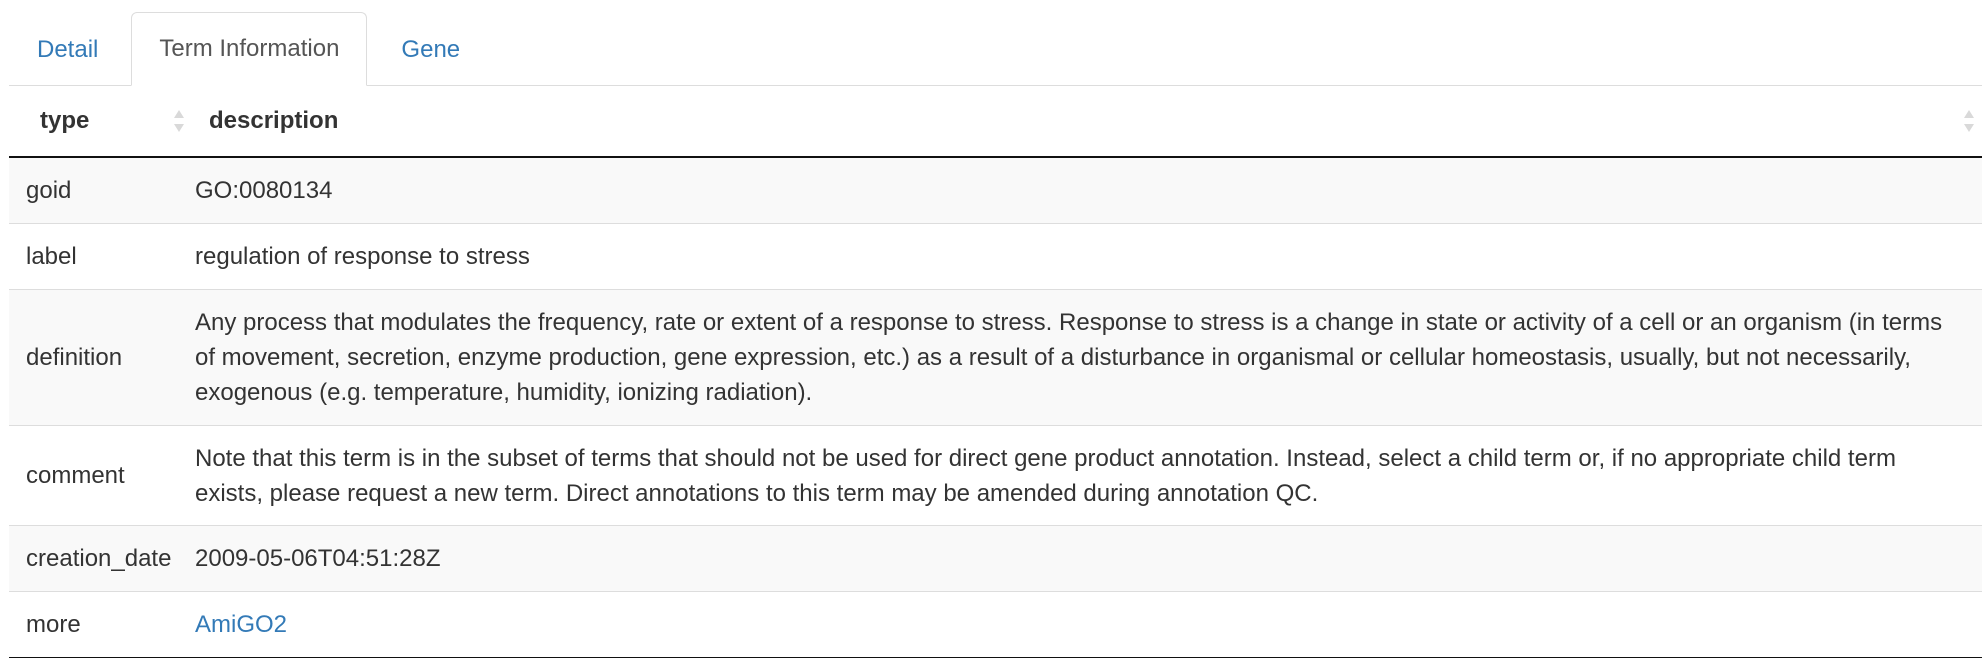  Describe the element at coordinates (101, 122) in the screenshot. I see `type-column-header: type` at that location.